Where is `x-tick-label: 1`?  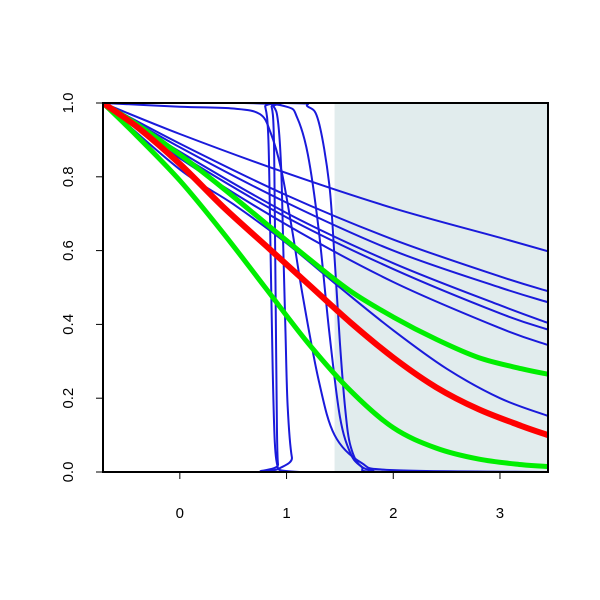
x-tick-label: 1 is located at coordinates (286, 513).